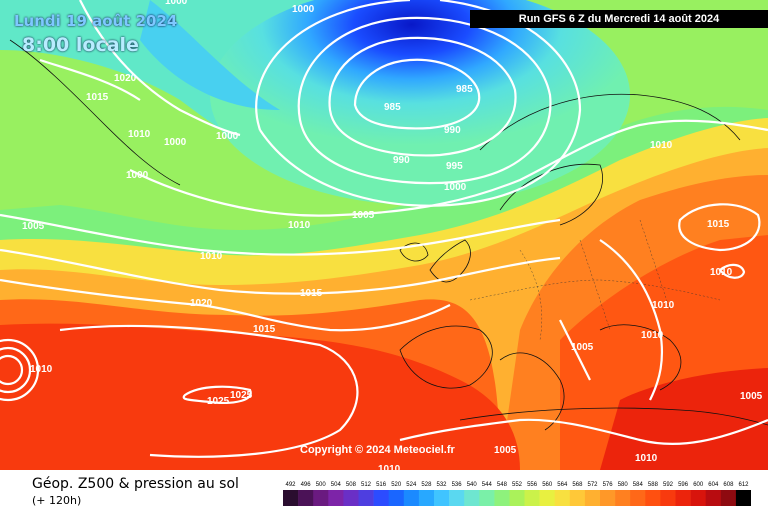 The height and width of the screenshot is (512, 768). I want to click on isobar-1010-mid, so click(280, 234).